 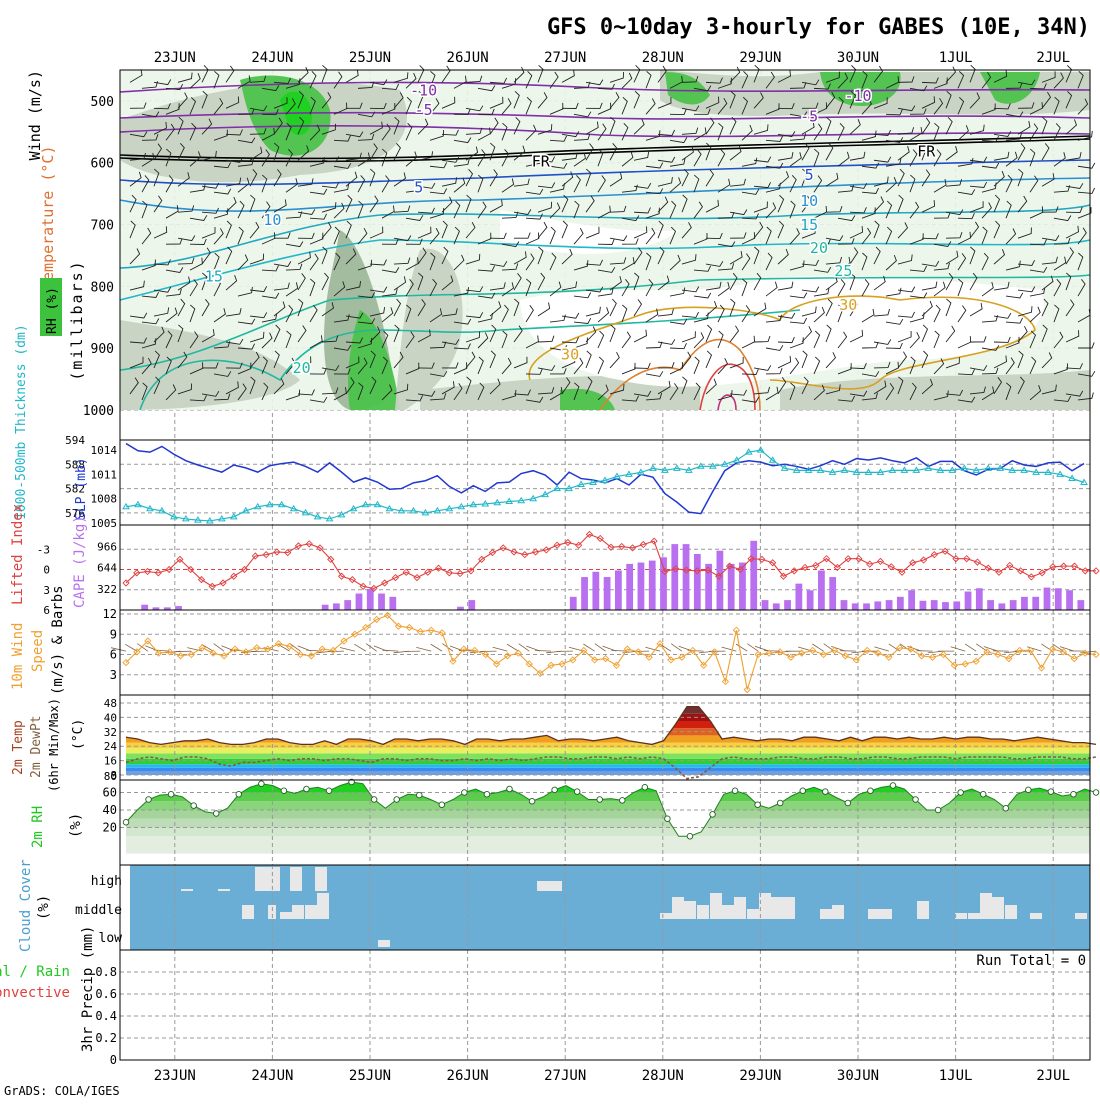 What do you see at coordinates (468, 58) in the screenshot?
I see `date-label-top: 26JUN` at bounding box center [468, 58].